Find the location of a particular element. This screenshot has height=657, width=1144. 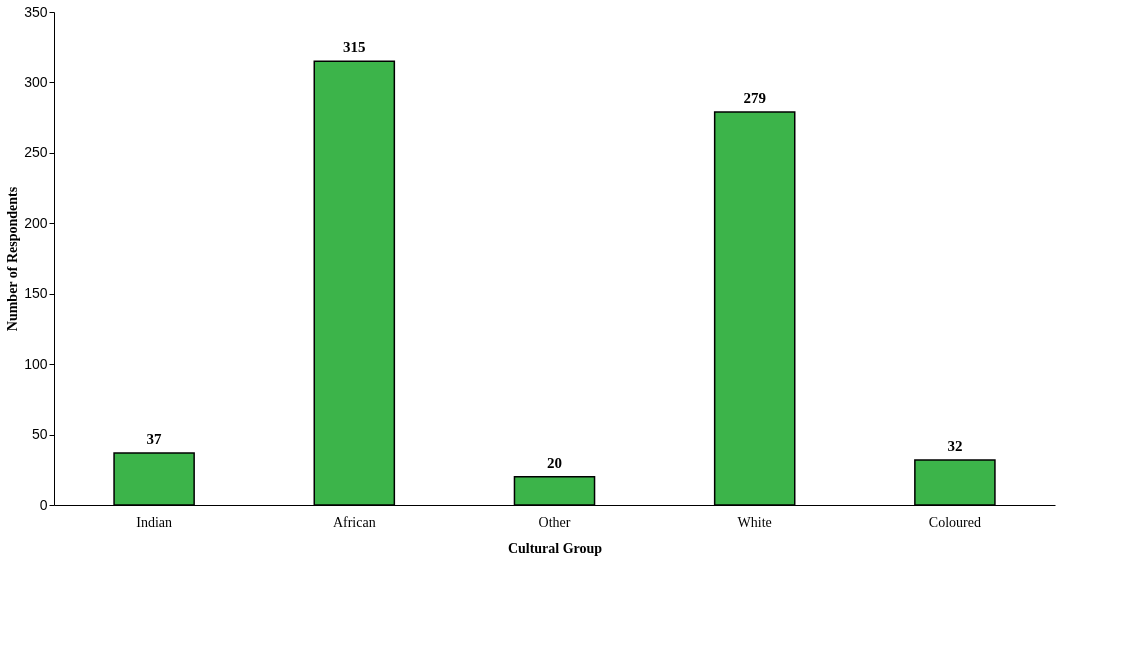

y-tick-label: 150 is located at coordinates (36, 293).